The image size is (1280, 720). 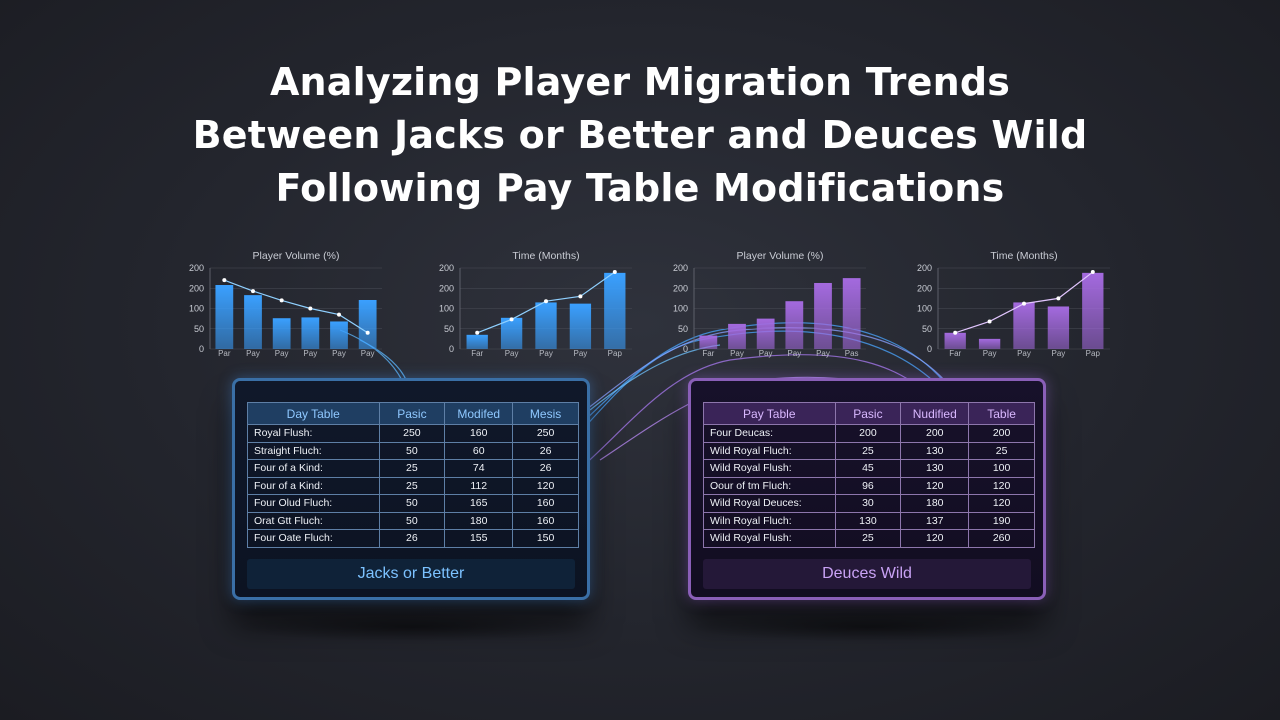 What do you see at coordinates (413, 520) in the screenshot?
I see `table-row: Orat Gtt Fluch: 50 180 160` at bounding box center [413, 520].